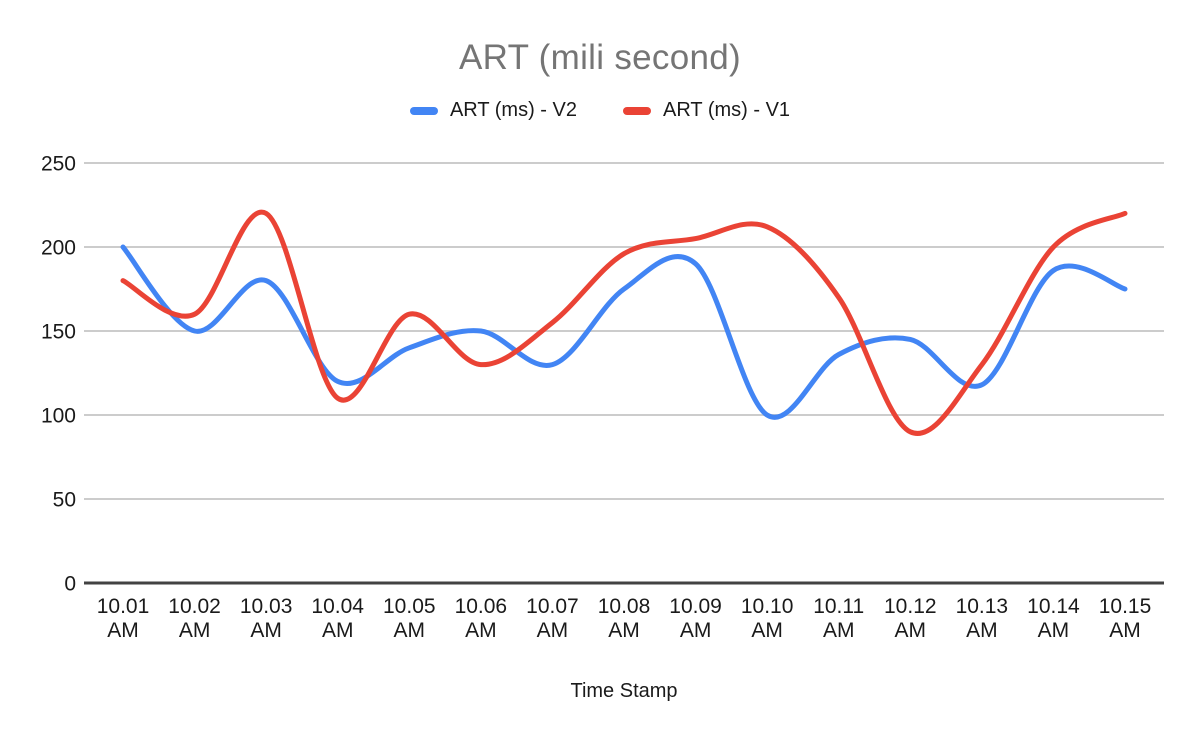 The height and width of the screenshot is (742, 1200). Describe the element at coordinates (58, 164) in the screenshot. I see `y-tick-label: 250` at that location.